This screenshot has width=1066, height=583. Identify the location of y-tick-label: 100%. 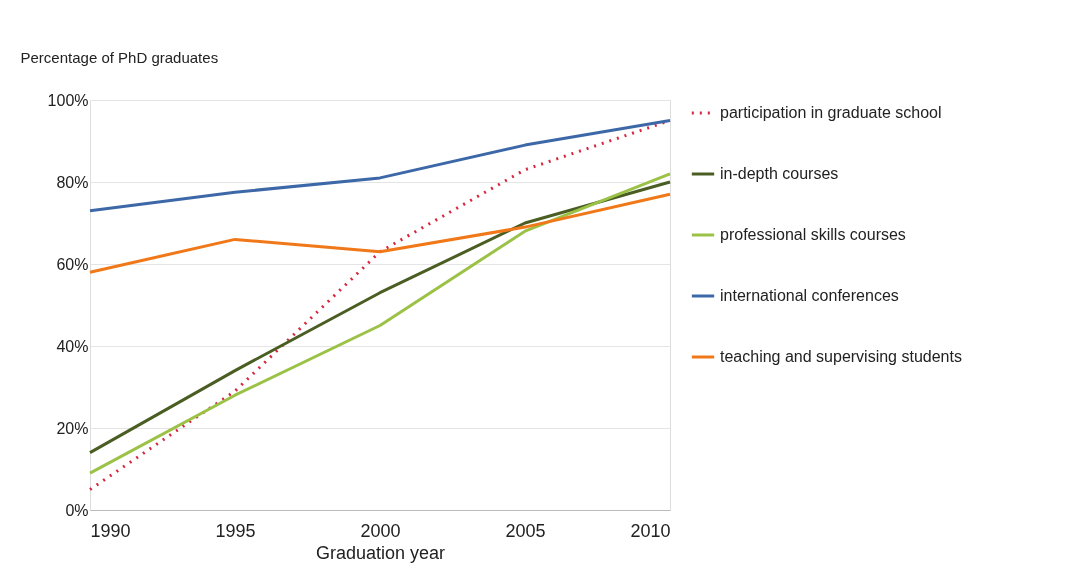
(68, 100).